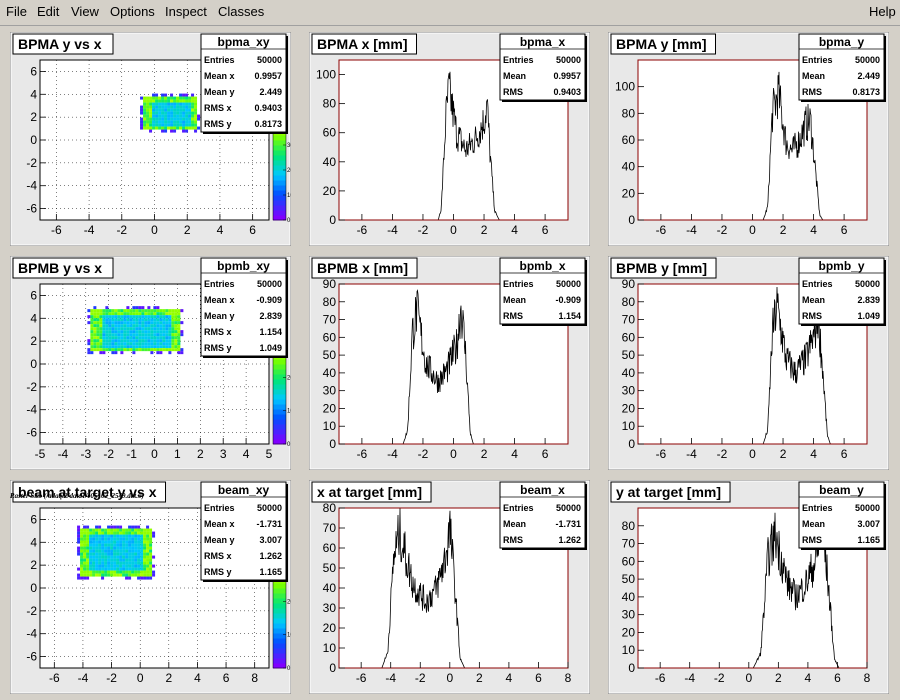  What do you see at coordinates (31, 657) in the screenshot?
I see `y-tick-label: -6` at bounding box center [31, 657].